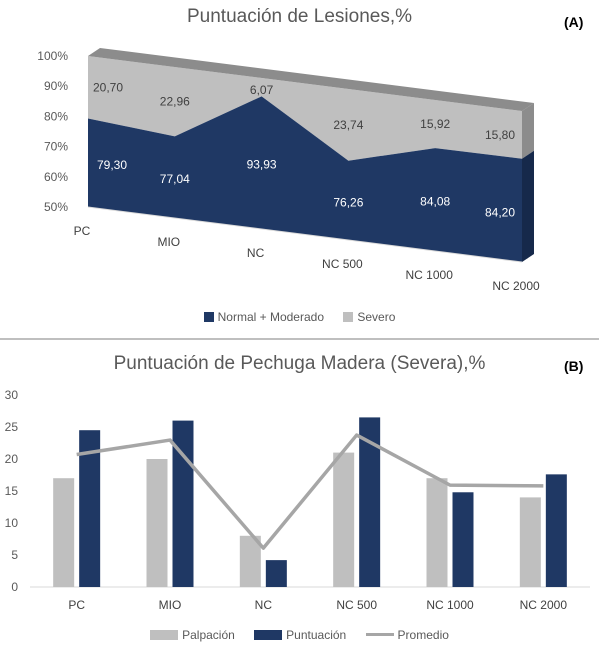 Image resolution: width=599 pixels, height=652 pixels. What do you see at coordinates (500, 212) in the screenshot?
I see `data-label-normal-moderado: 84,20` at bounding box center [500, 212].